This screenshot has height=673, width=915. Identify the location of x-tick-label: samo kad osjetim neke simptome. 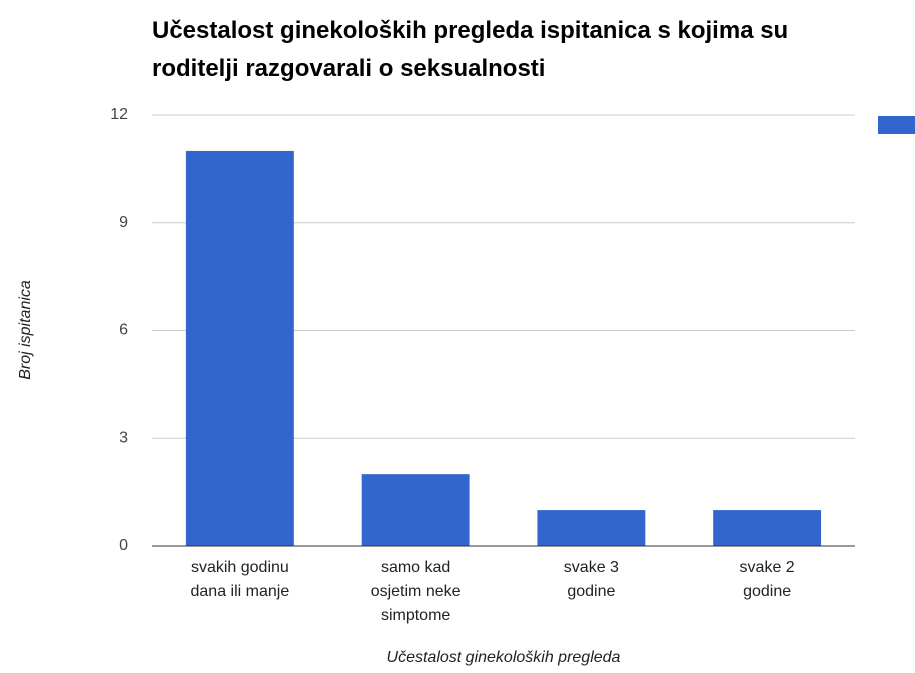
(415, 591).